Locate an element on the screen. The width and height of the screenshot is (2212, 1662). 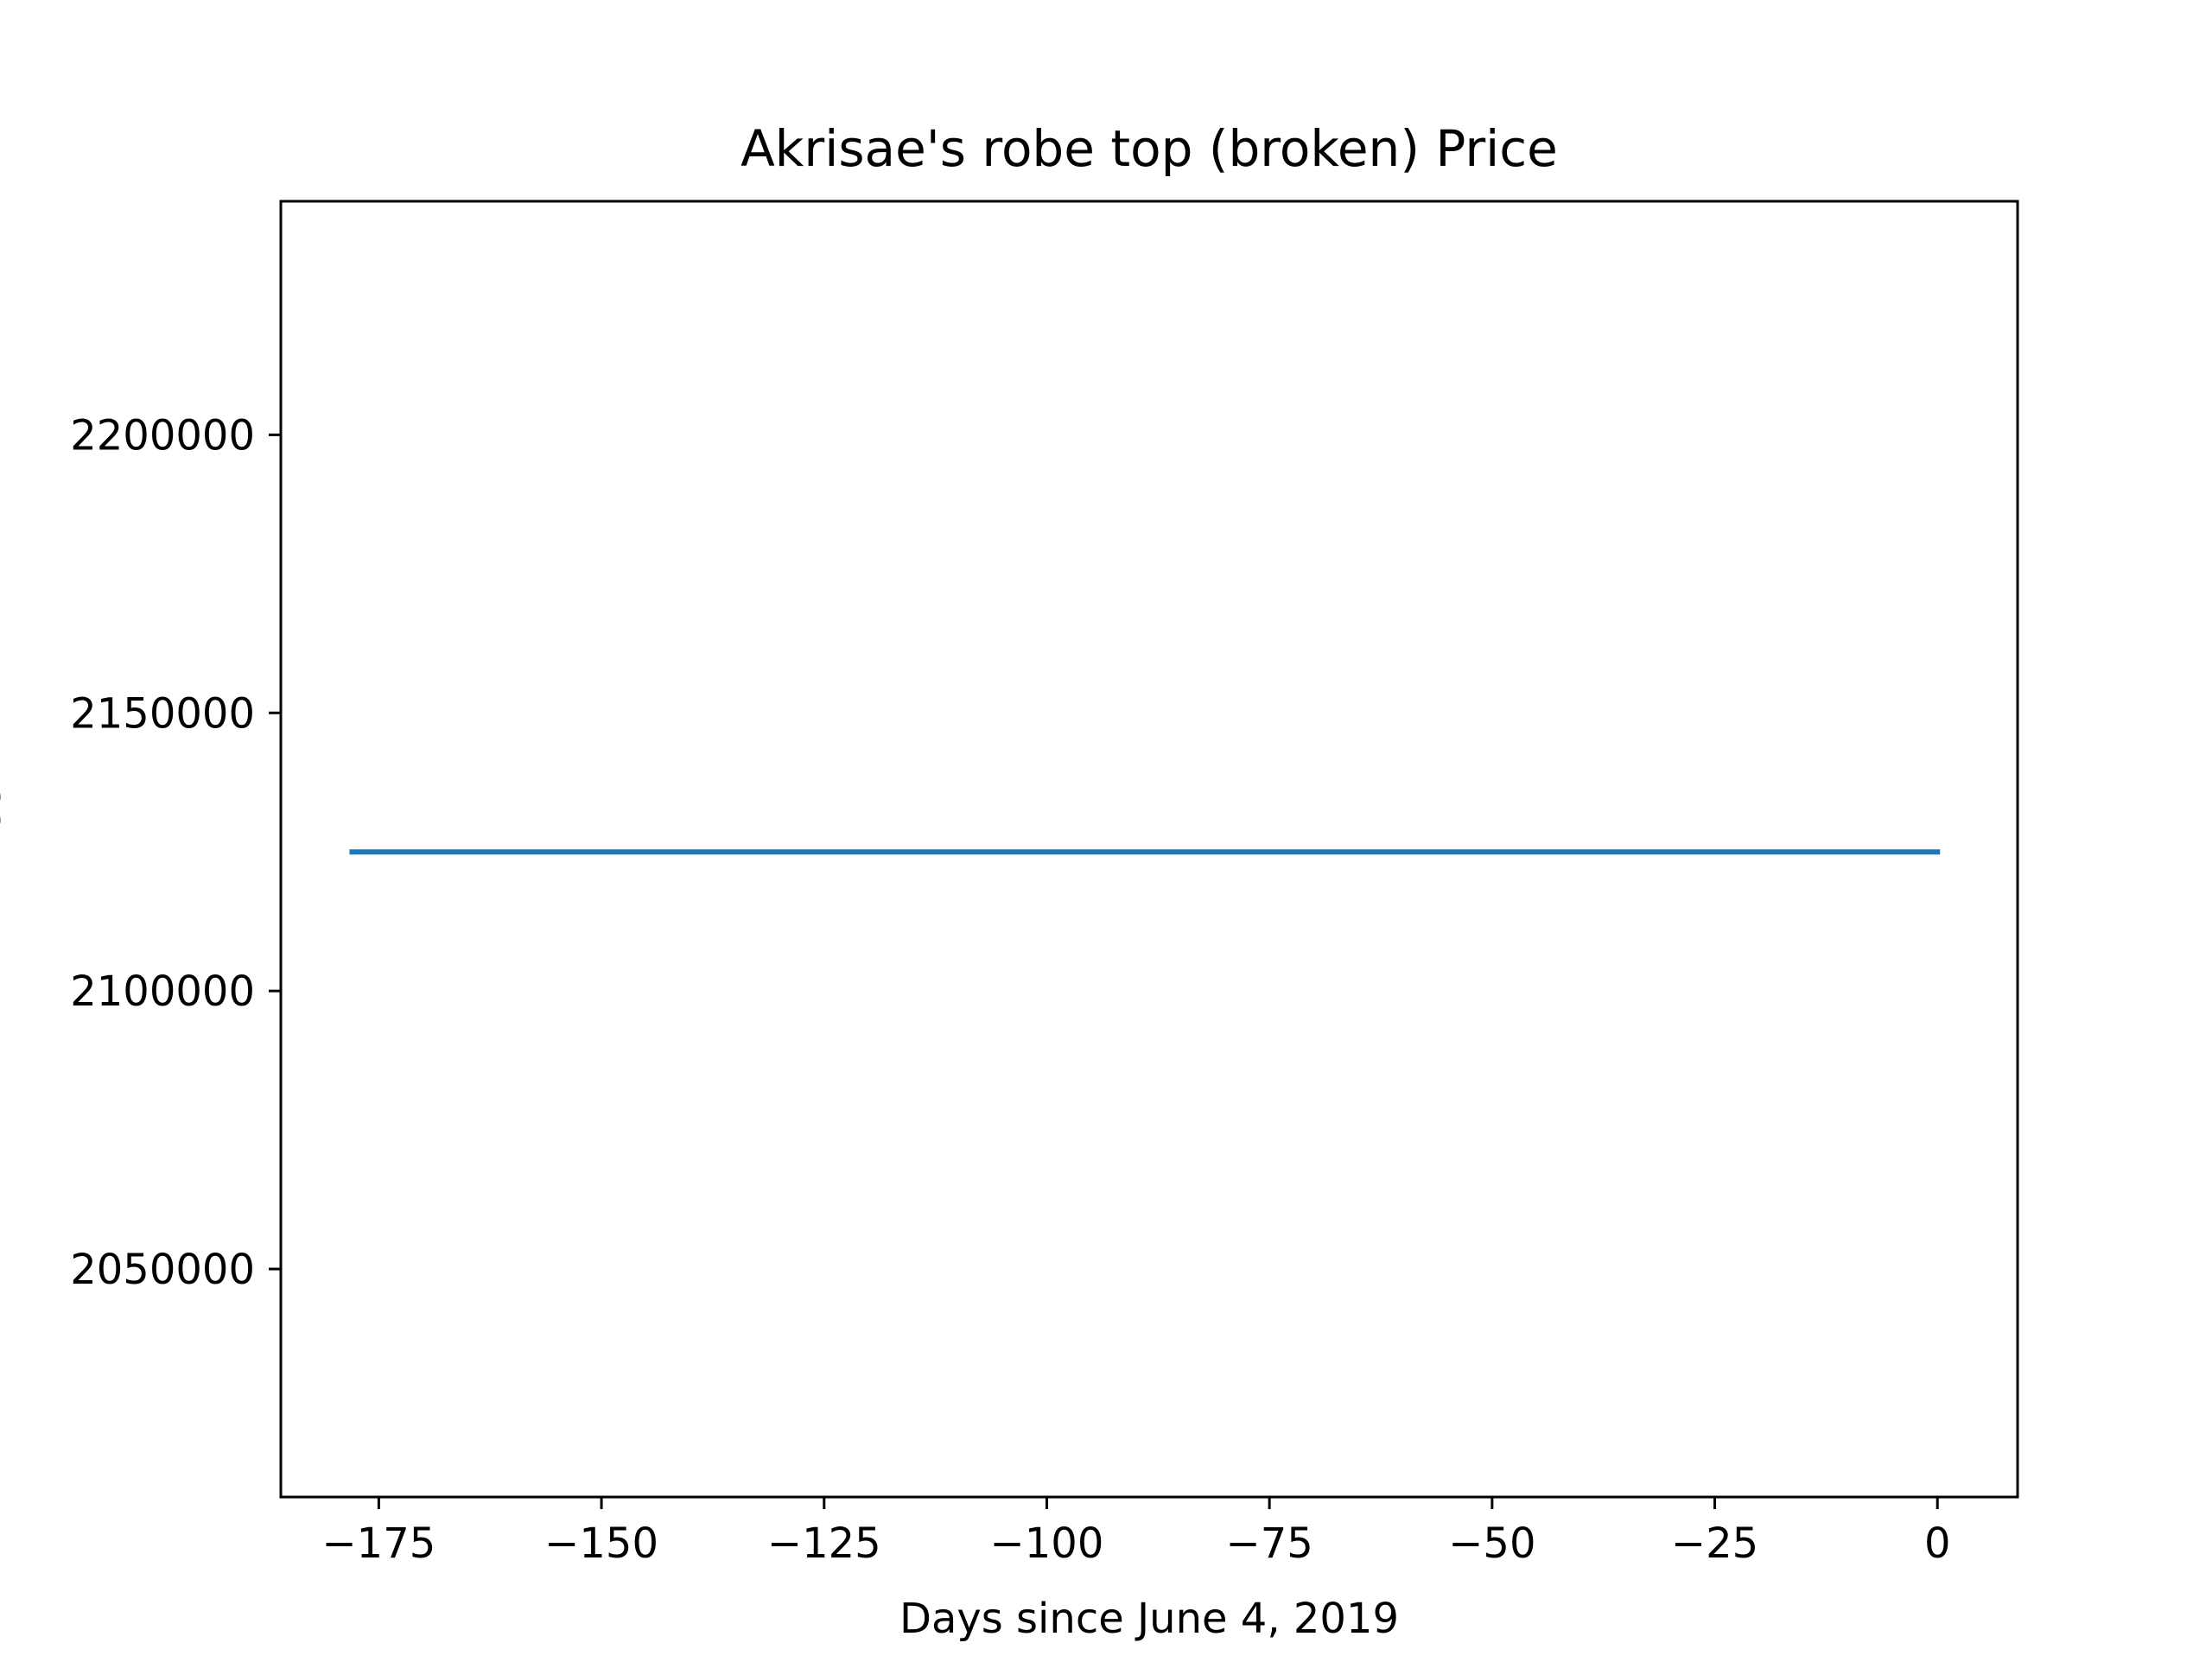
x-tick-label: −150 is located at coordinates (601, 1543).